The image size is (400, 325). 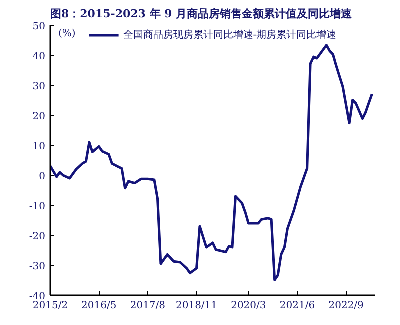 What do you see at coordinates (148, 306) in the screenshot?
I see `x-tick-label: 2017/8` at bounding box center [148, 306].